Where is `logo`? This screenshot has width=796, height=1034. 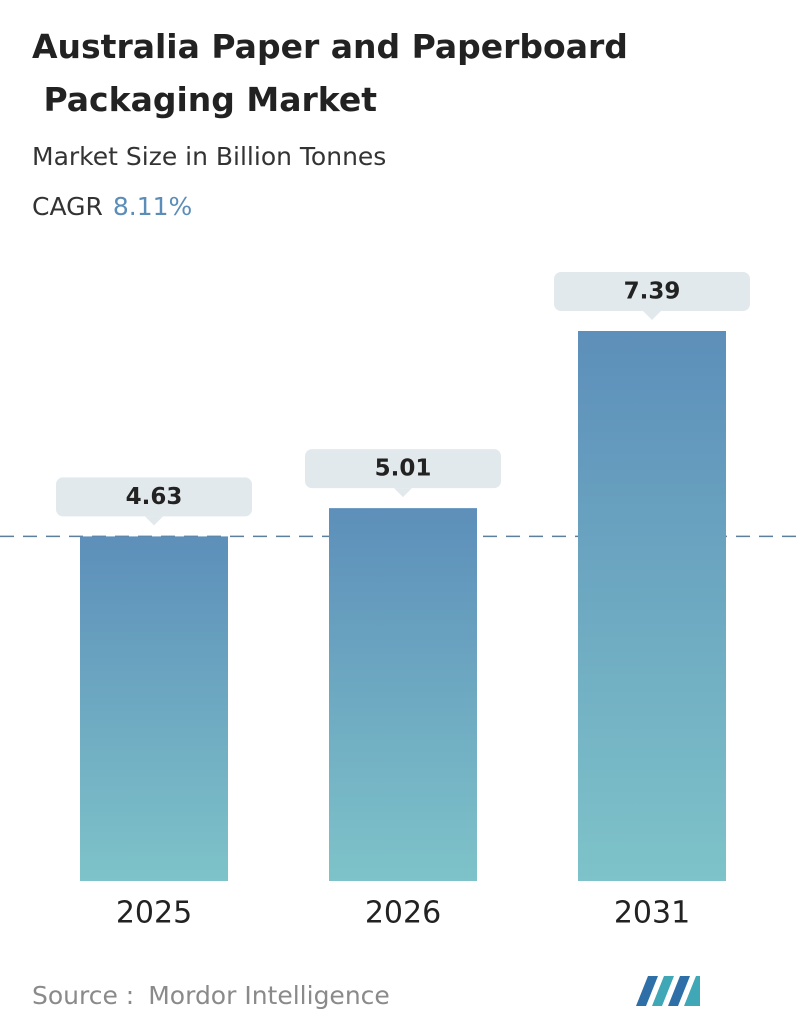 logo is located at coordinates (668, 991).